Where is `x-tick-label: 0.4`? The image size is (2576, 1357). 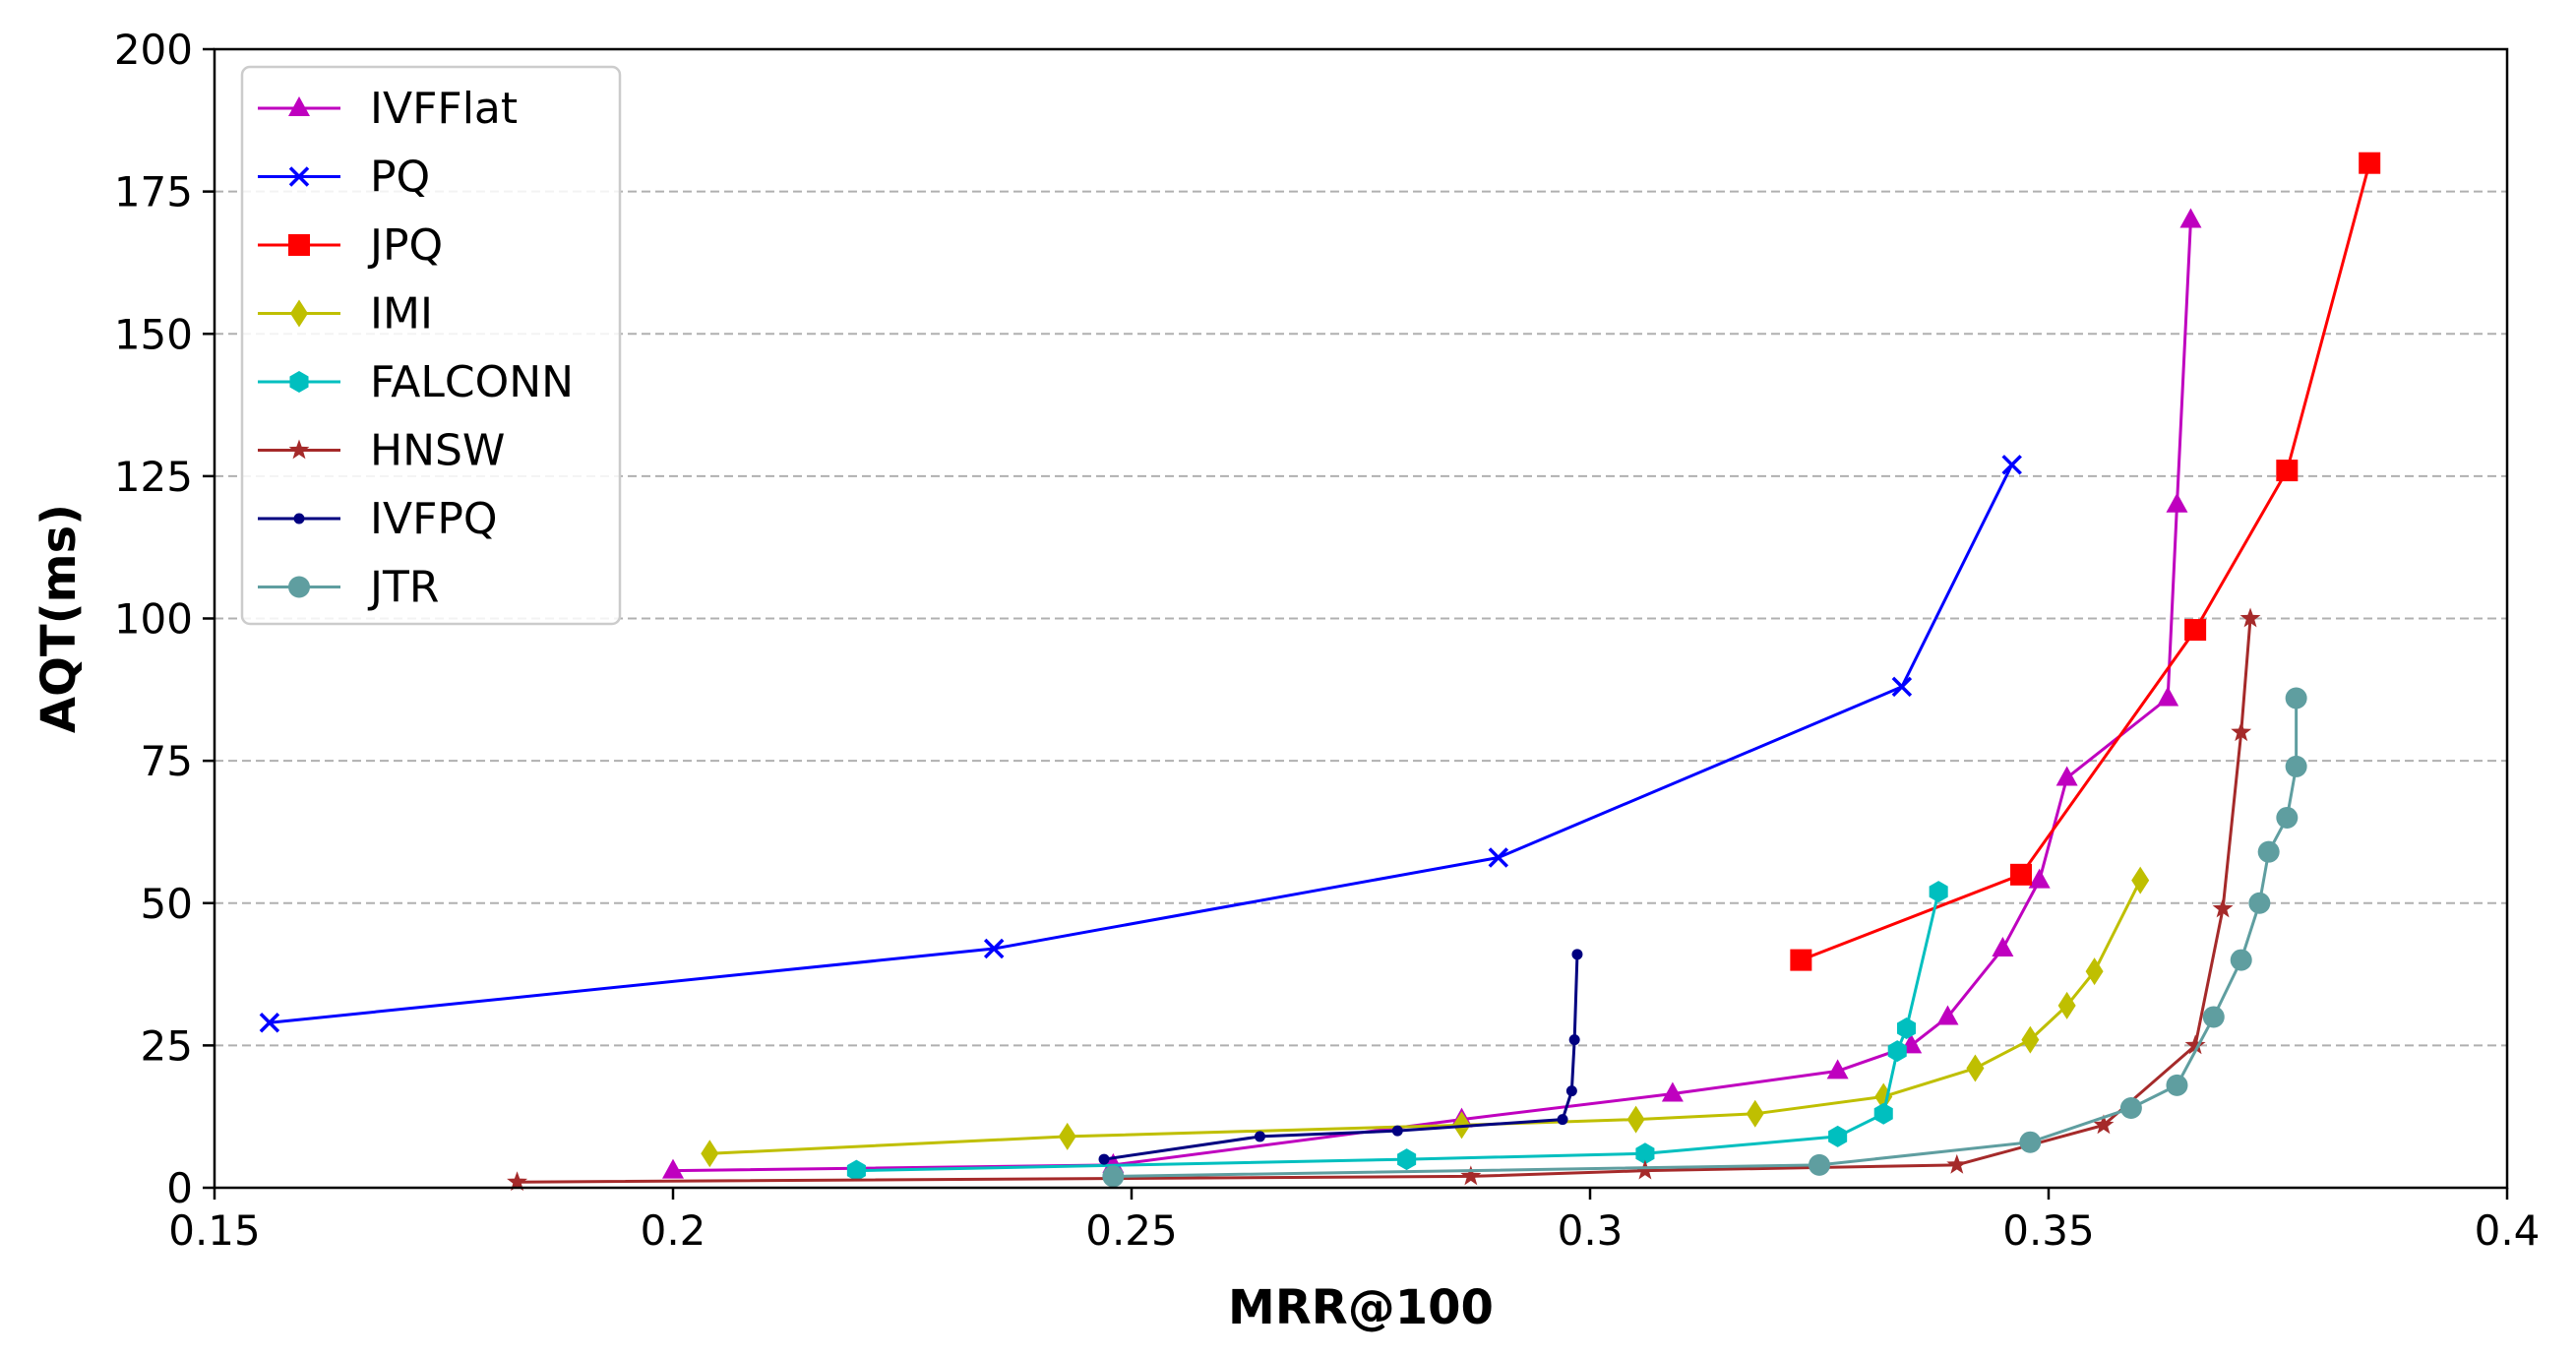 x-tick-label: 0.4 is located at coordinates (2508, 1230).